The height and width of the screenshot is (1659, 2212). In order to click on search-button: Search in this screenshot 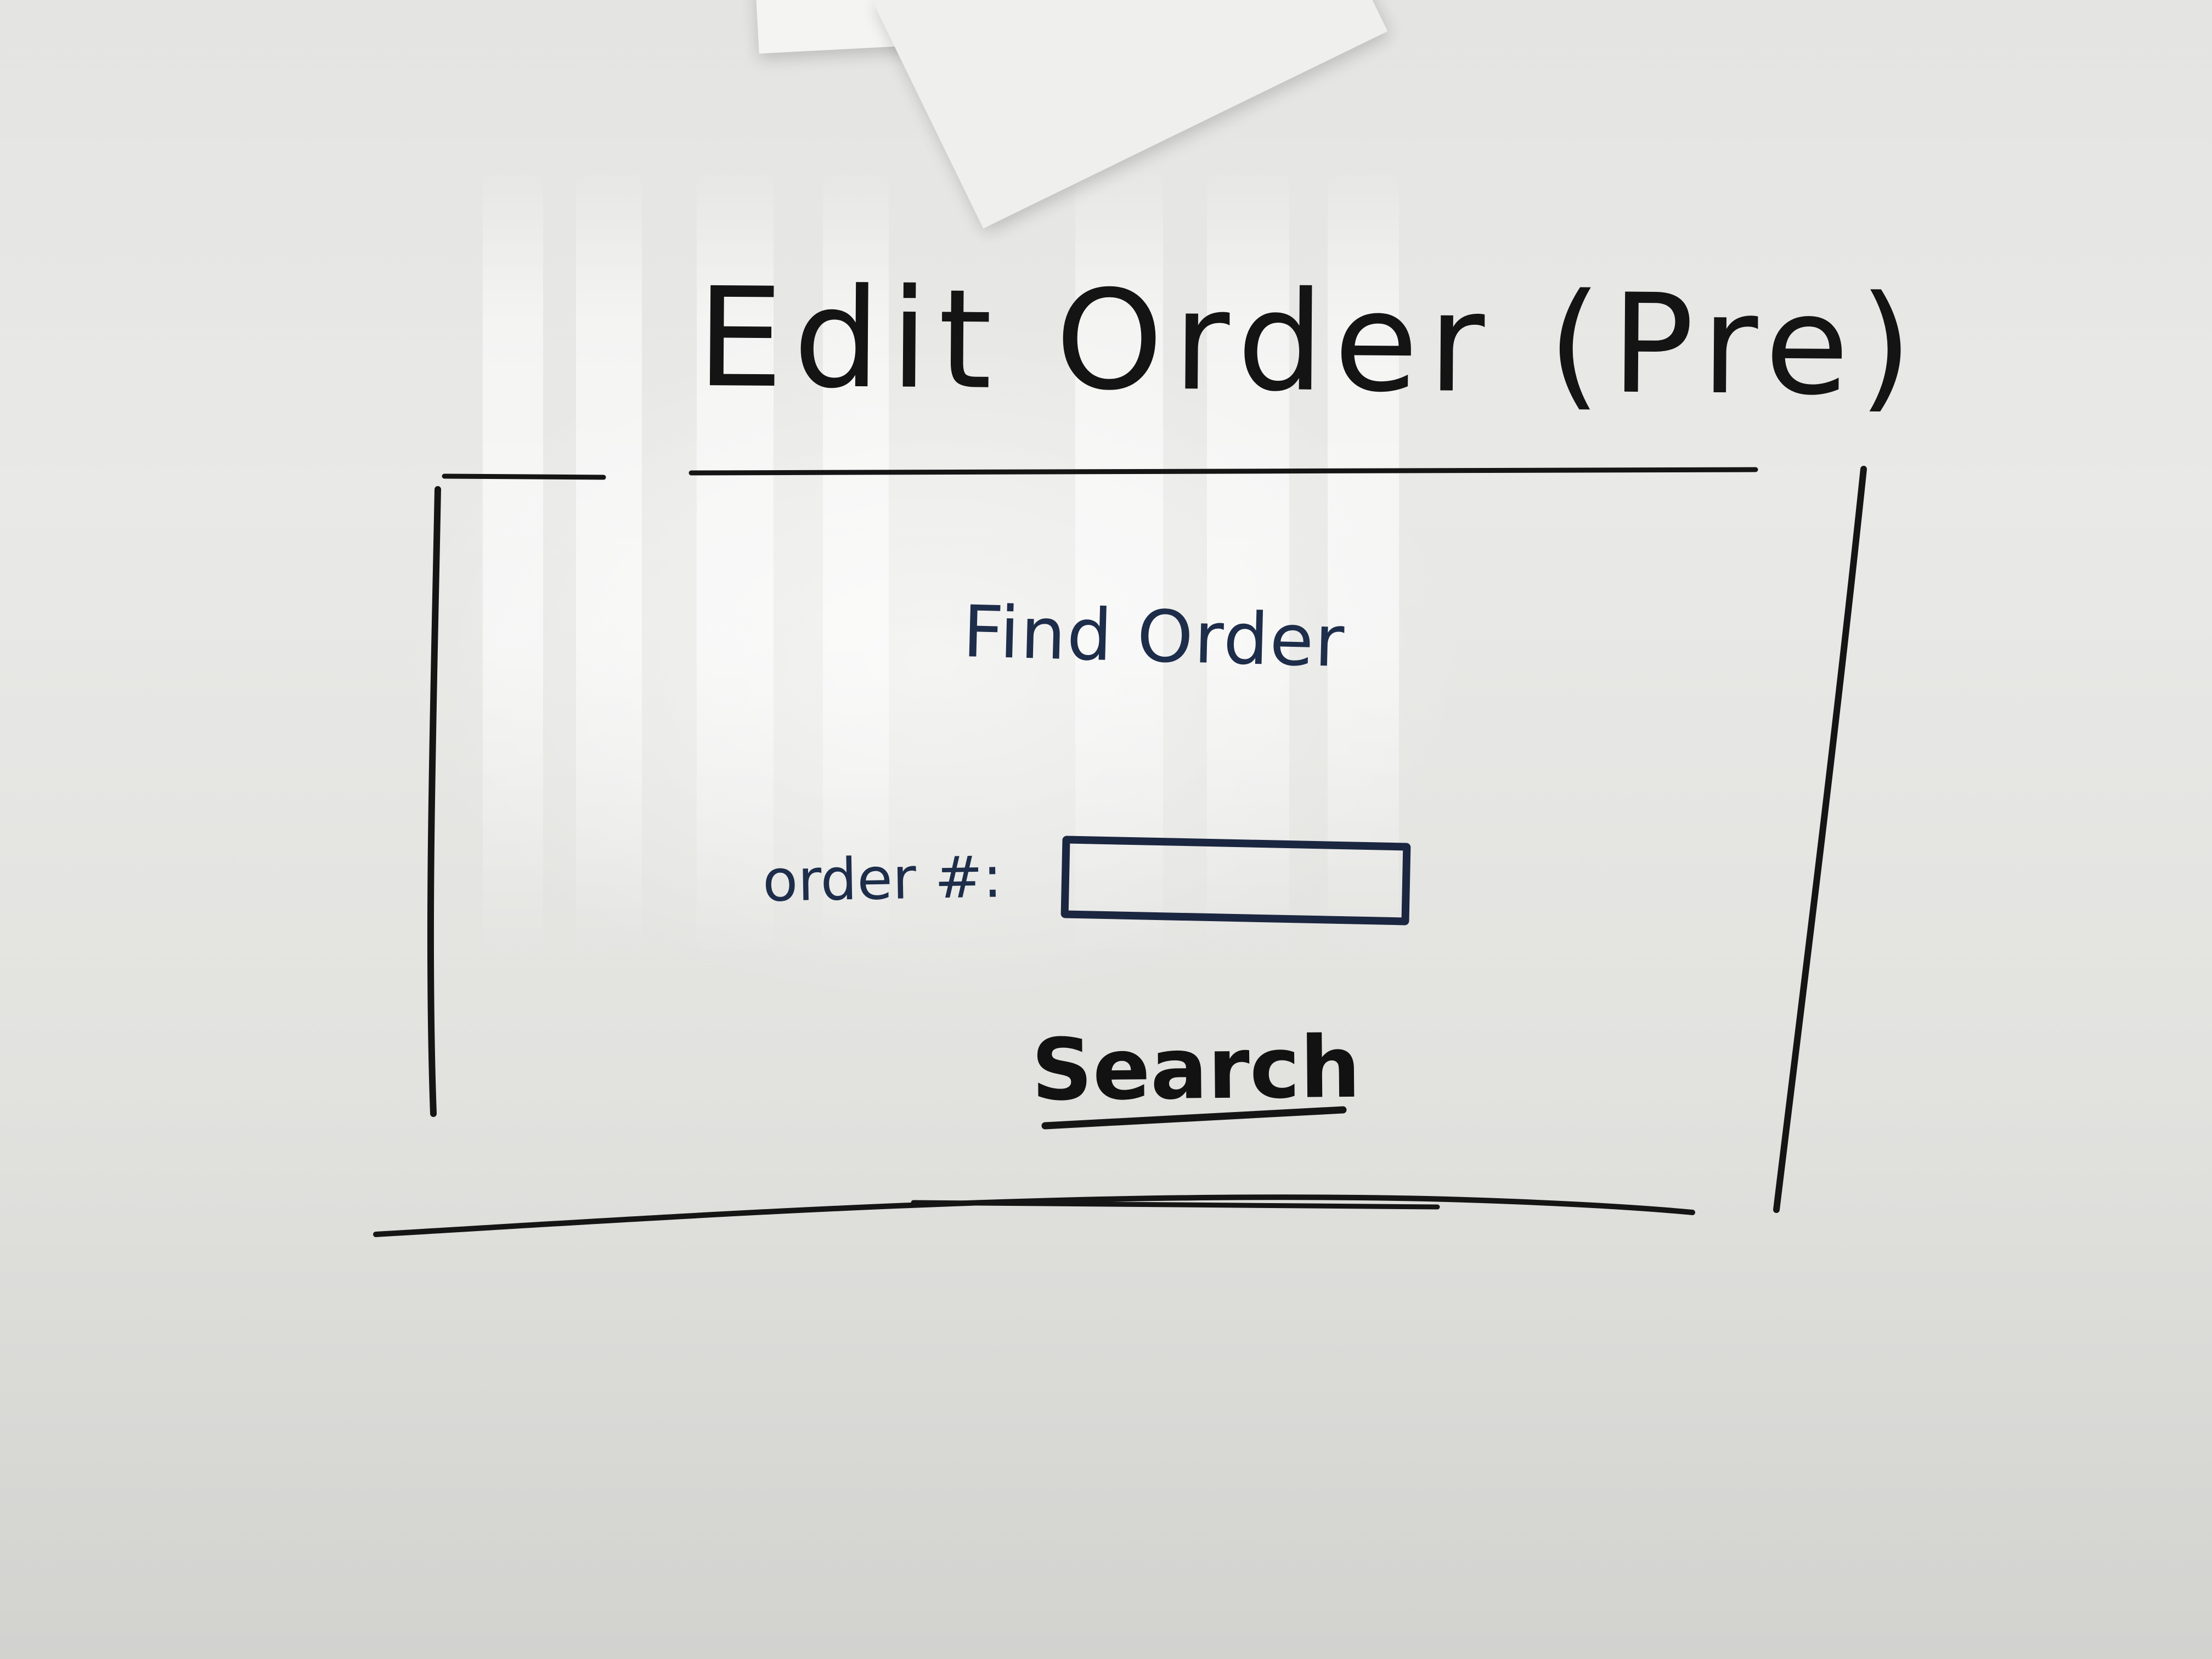, I will do `click(1196, 1068)`.